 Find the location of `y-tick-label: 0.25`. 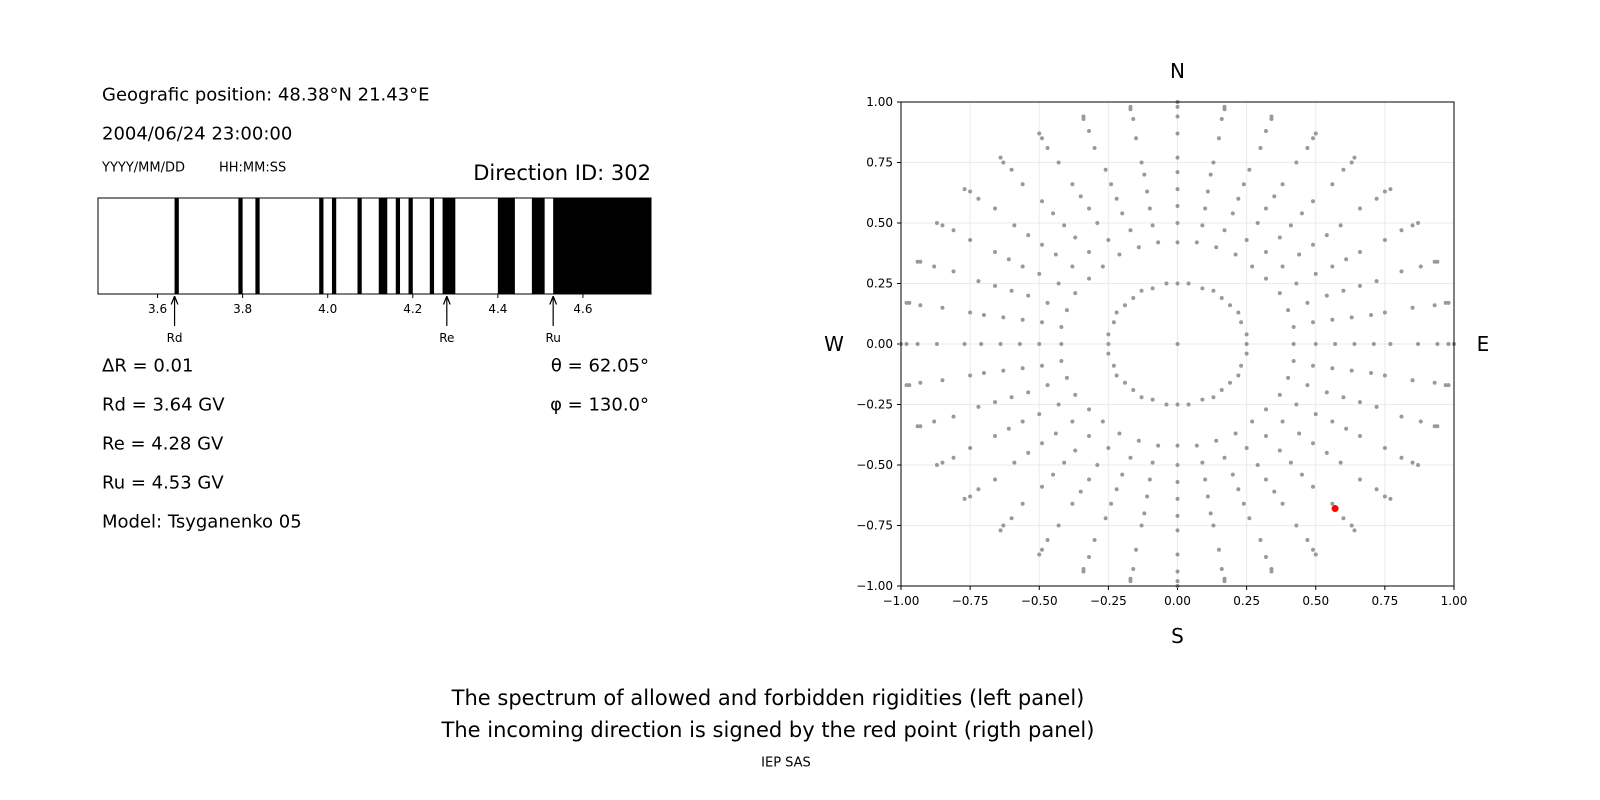

y-tick-label: 0.25 is located at coordinates (879, 284).